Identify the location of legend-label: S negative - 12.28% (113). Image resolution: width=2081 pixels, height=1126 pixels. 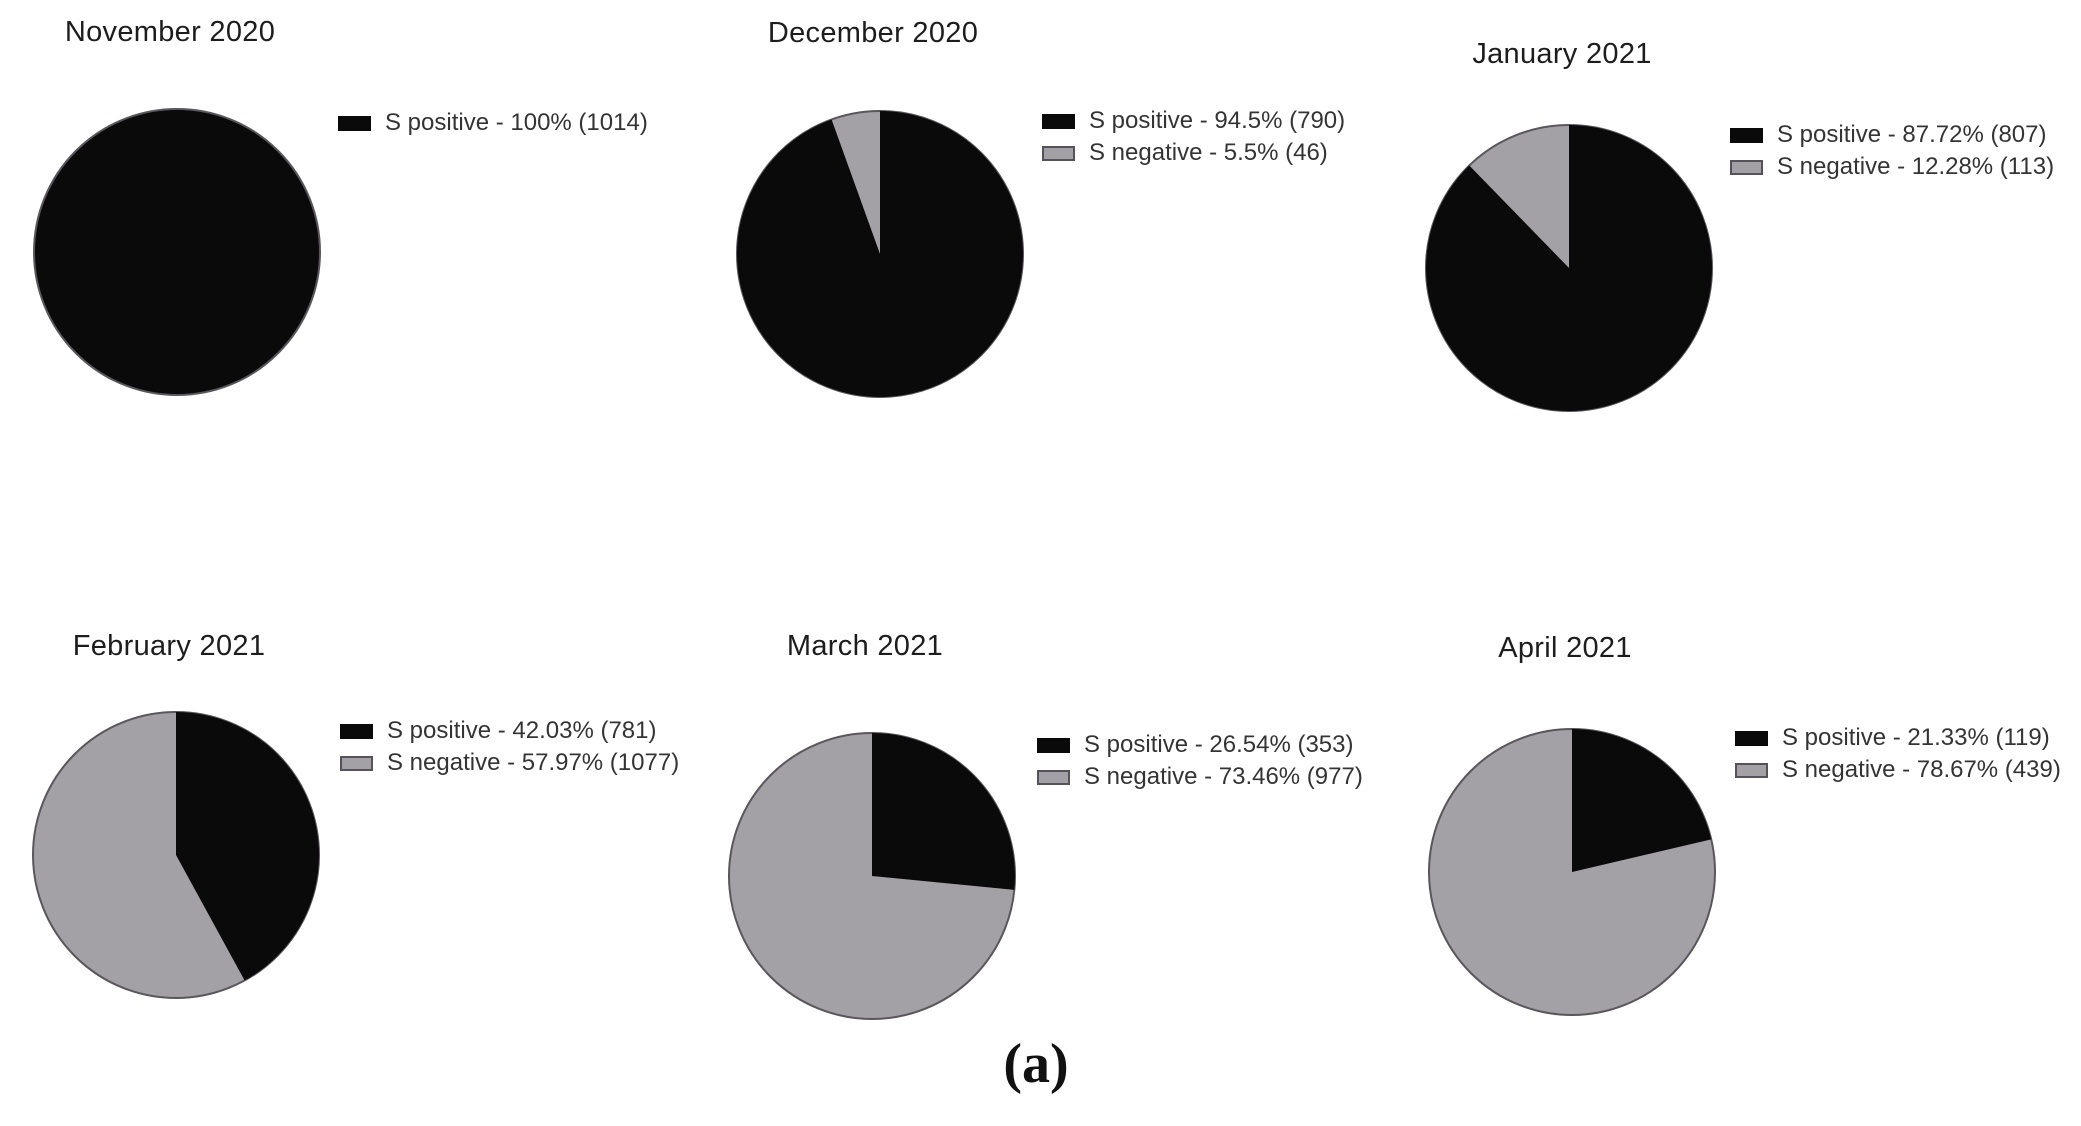
(1916, 166).